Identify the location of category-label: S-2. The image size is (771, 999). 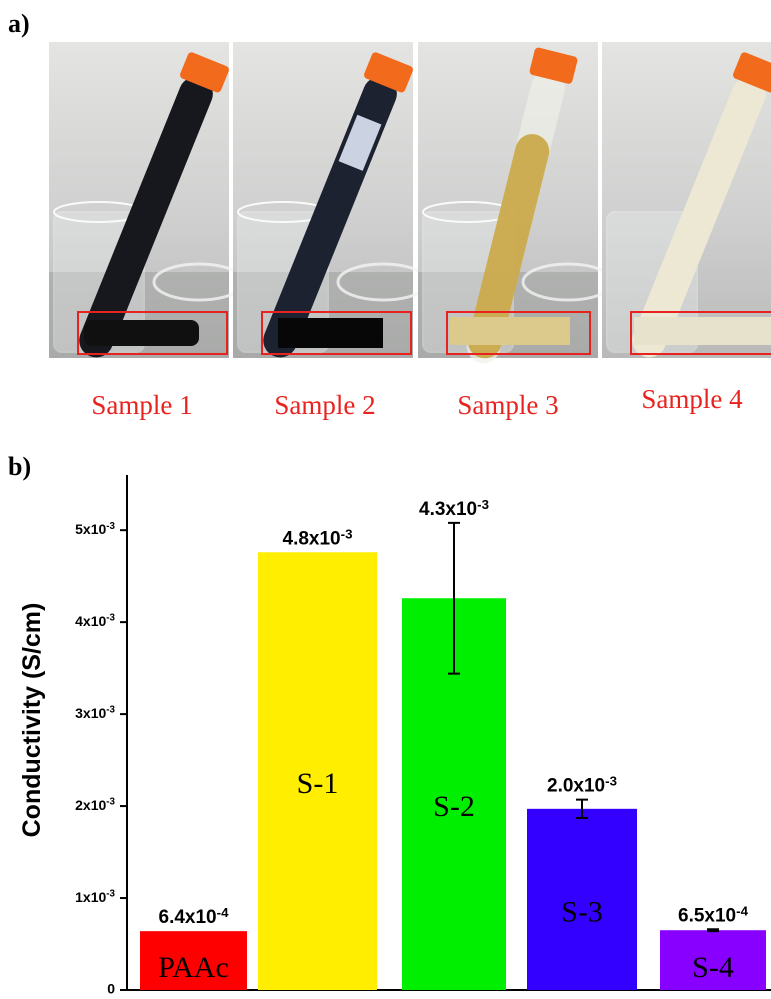
(454, 806).